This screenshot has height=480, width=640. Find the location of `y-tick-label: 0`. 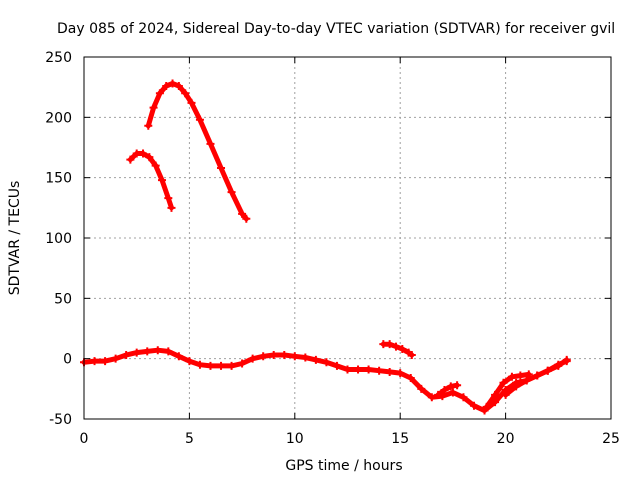

y-tick-label: 0 is located at coordinates (67, 360).